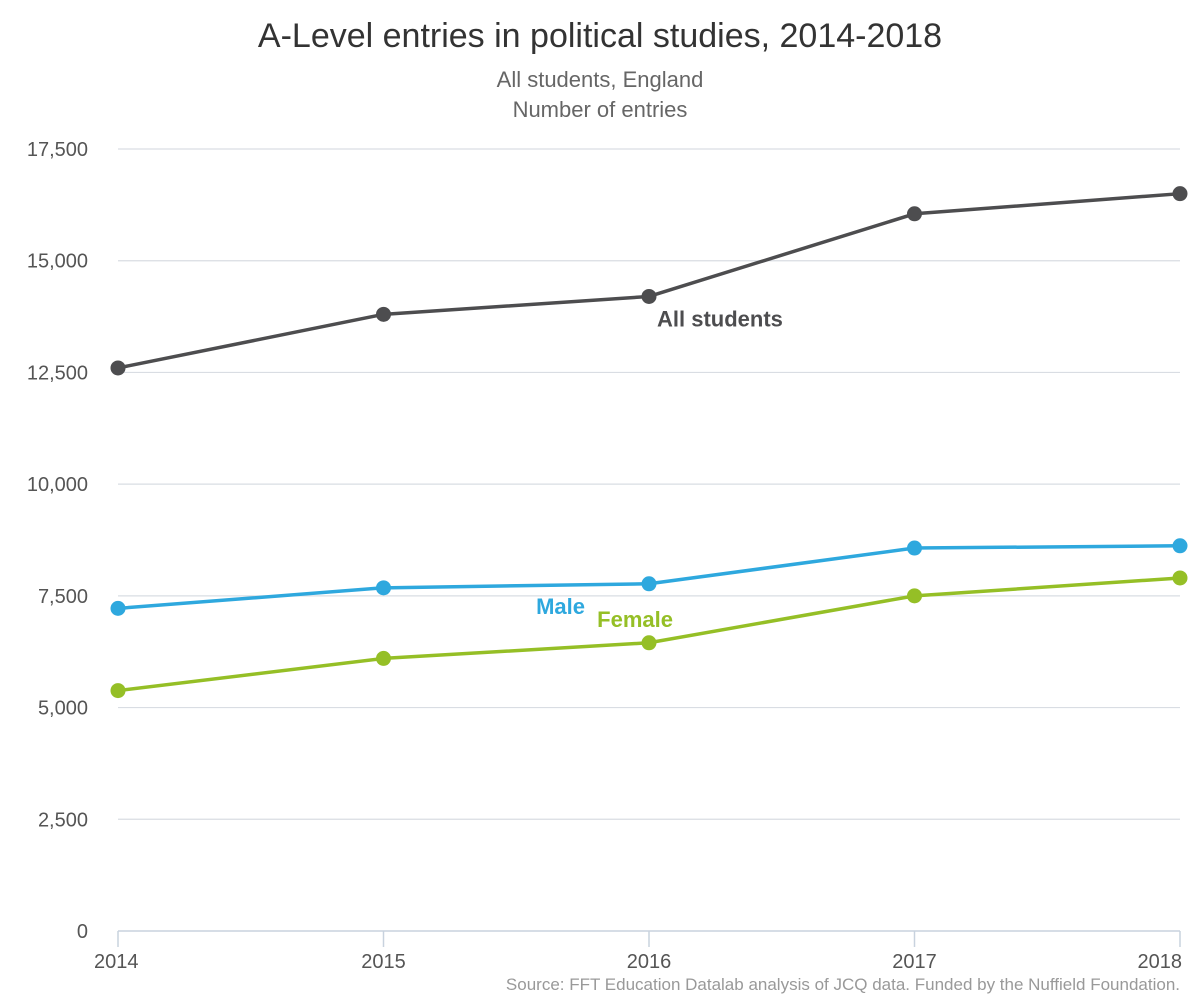 Image resolution: width=1200 pixels, height=1000 pixels. Describe the element at coordinates (600, 109) in the screenshot. I see `chart-subtitle-line-2: Number of entries` at that location.